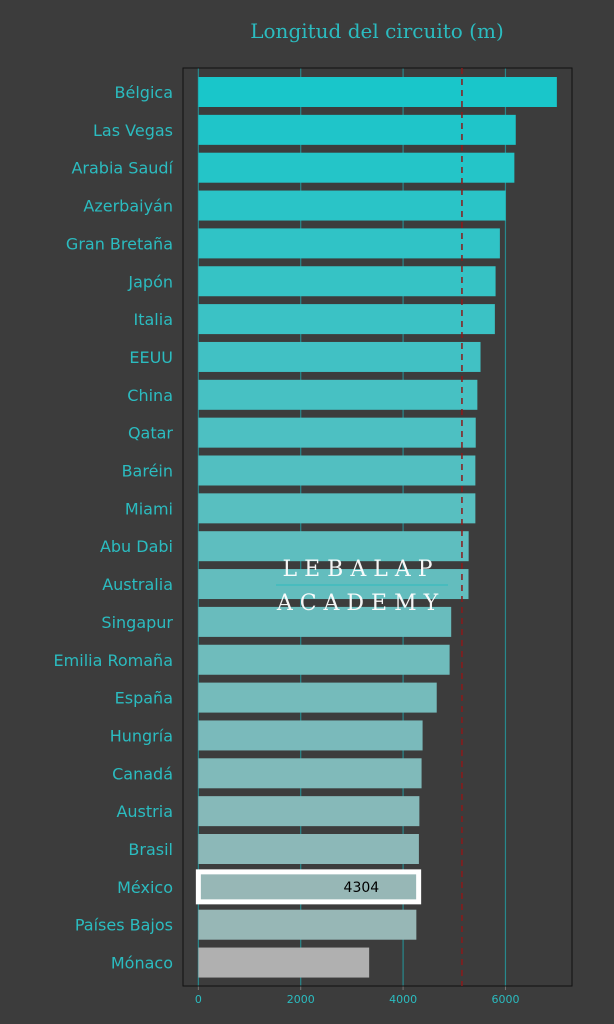 This screenshot has height=1024, width=614. What do you see at coordinates (144, 92) in the screenshot?
I see `category-label: Bélgica` at bounding box center [144, 92].